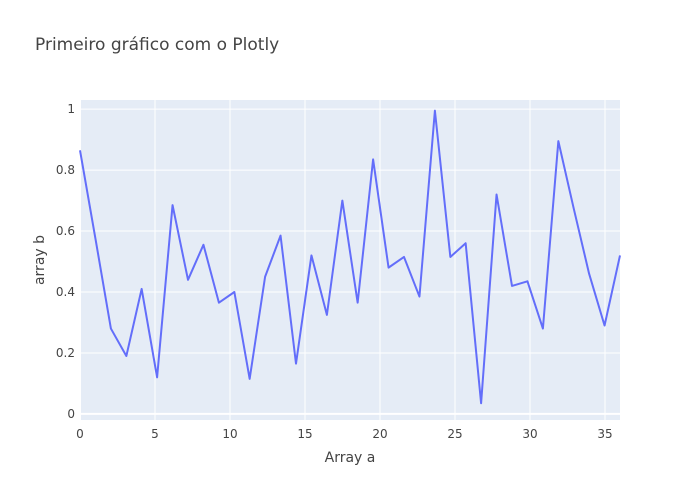 This screenshot has height=500, width=700. Describe the element at coordinates (65, 231) in the screenshot. I see `y-tick-label: 0.6` at that location.